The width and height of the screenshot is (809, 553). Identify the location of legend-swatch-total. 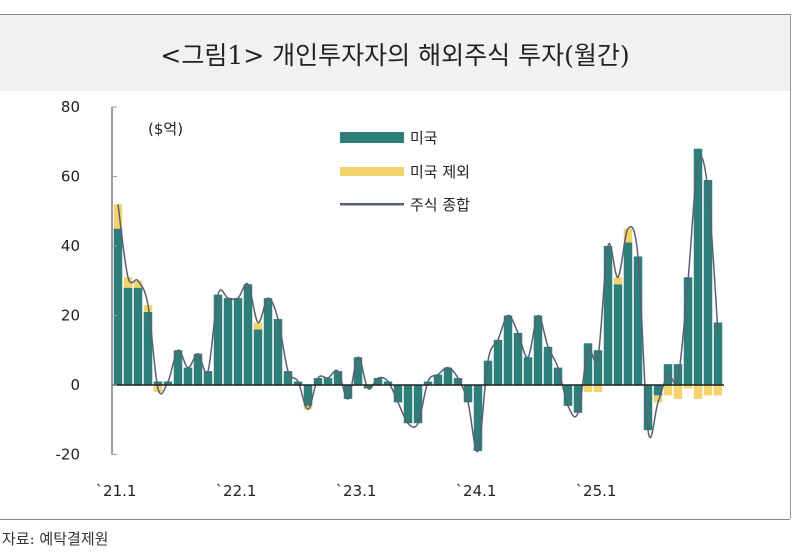
(372, 204).